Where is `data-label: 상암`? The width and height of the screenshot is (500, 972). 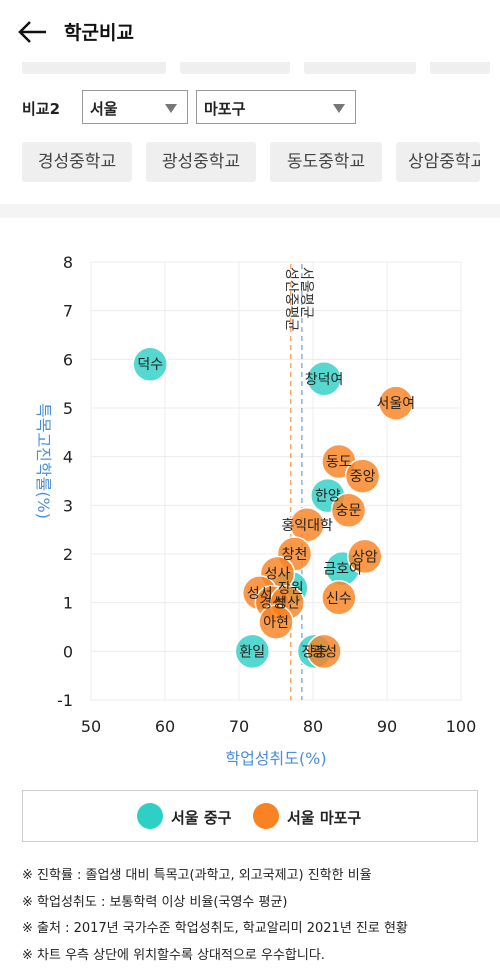 data-label: 상암 is located at coordinates (365, 557).